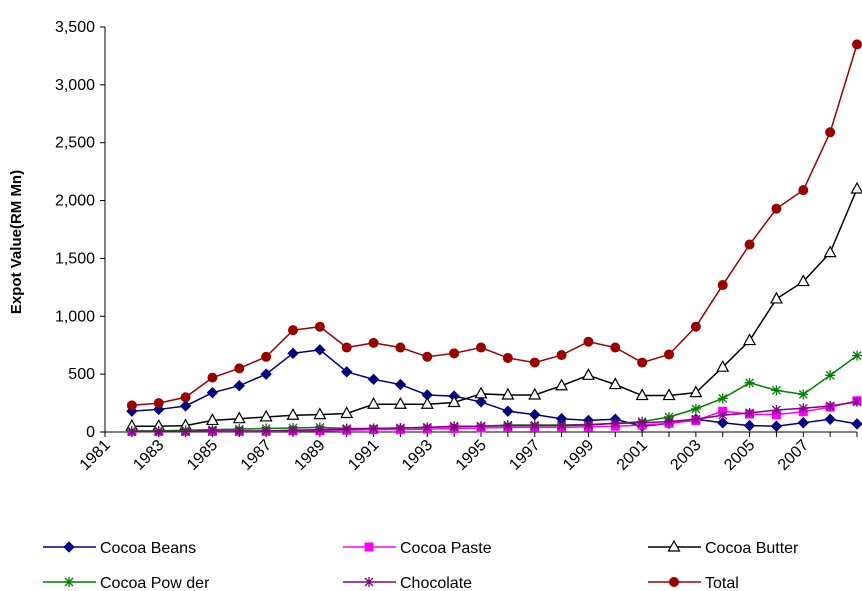 Image resolution: width=862 pixels, height=591 pixels. I want to click on x-tick-label: 1989, so click(309, 455).